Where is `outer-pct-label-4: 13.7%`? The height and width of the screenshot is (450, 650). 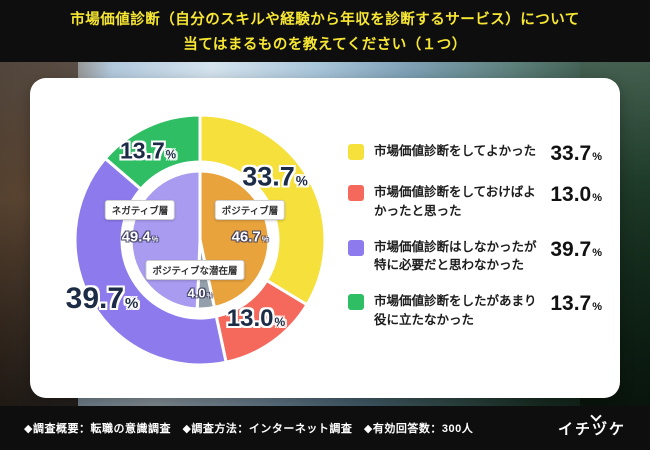
outer-pct-label-4: 13.7% is located at coordinates (148, 150).